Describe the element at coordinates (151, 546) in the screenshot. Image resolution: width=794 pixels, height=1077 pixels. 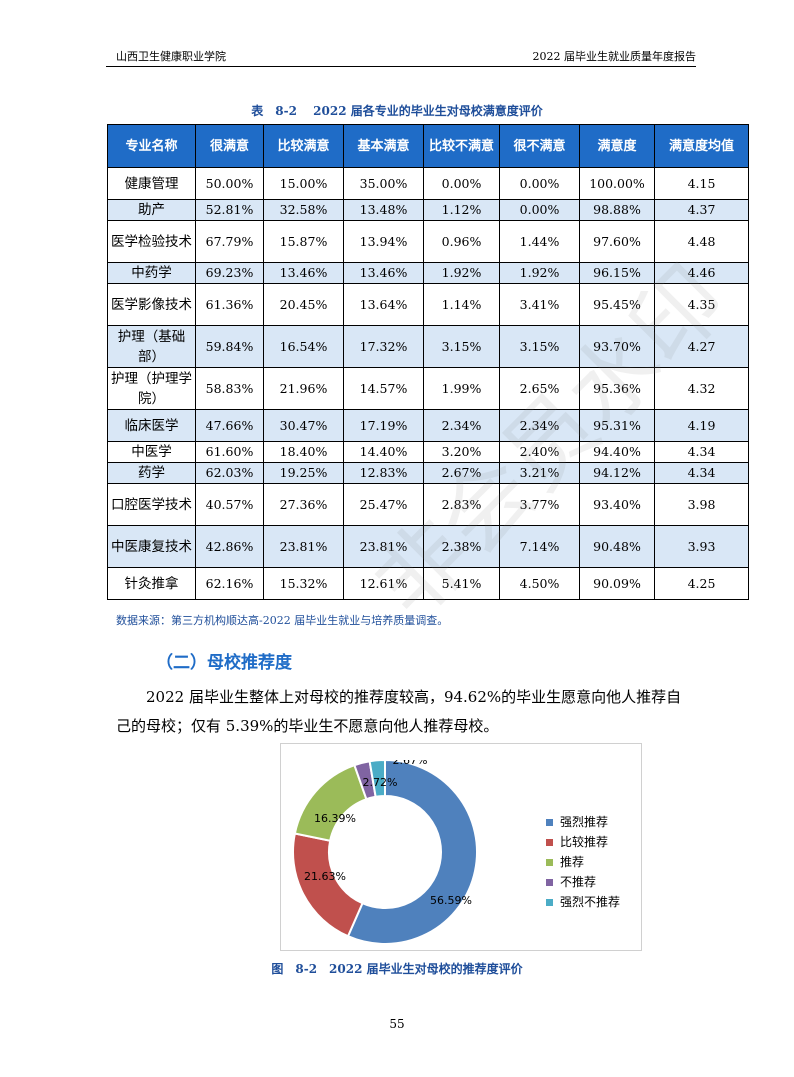
I see `major-name-cell: 中医康复技术` at that location.